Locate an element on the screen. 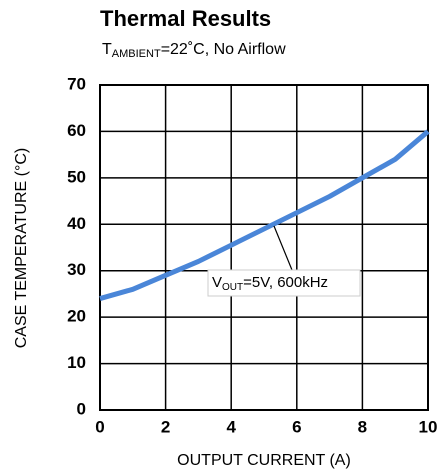 The height and width of the screenshot is (474, 442). y-tick-label: 10 is located at coordinates (76, 362).